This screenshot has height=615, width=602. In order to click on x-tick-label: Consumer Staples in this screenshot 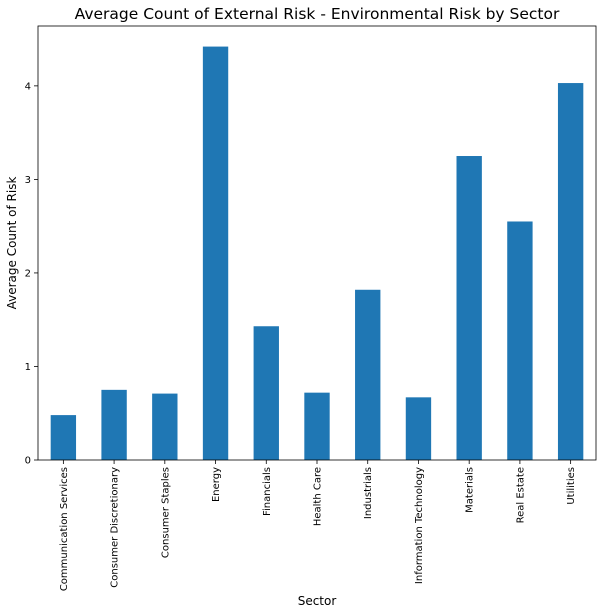, I will do `click(165, 512)`.